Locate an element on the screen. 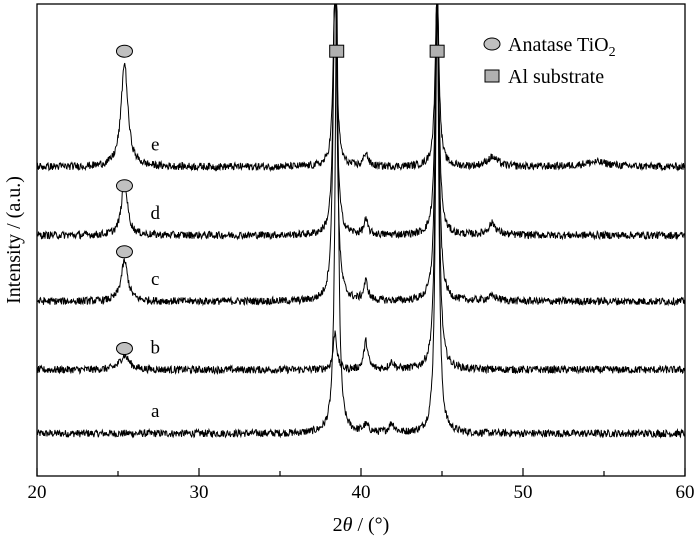 This screenshot has height=543, width=700. x-tick-label: 30 is located at coordinates (199, 492).